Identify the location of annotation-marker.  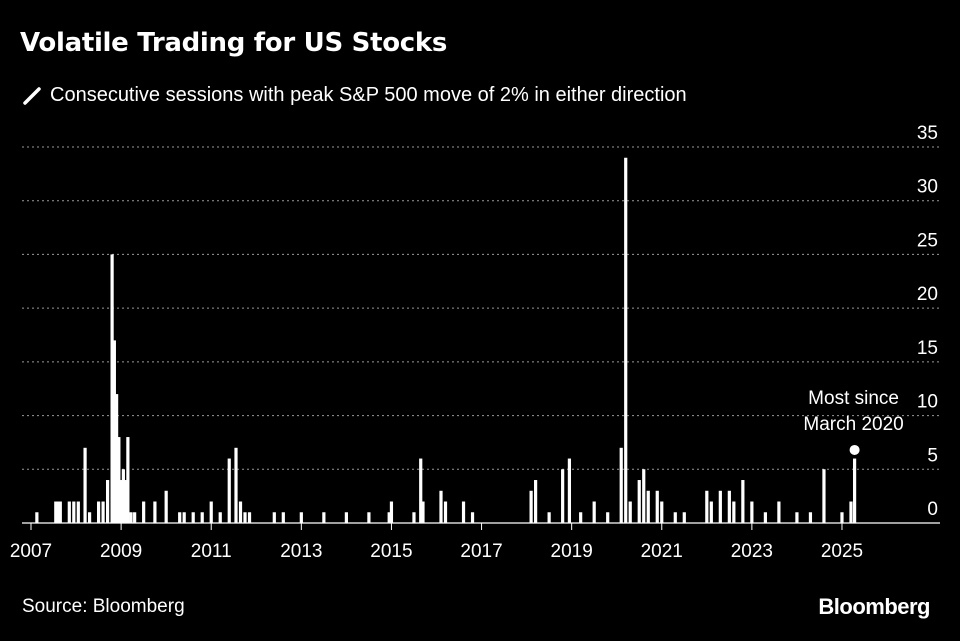
(854, 449).